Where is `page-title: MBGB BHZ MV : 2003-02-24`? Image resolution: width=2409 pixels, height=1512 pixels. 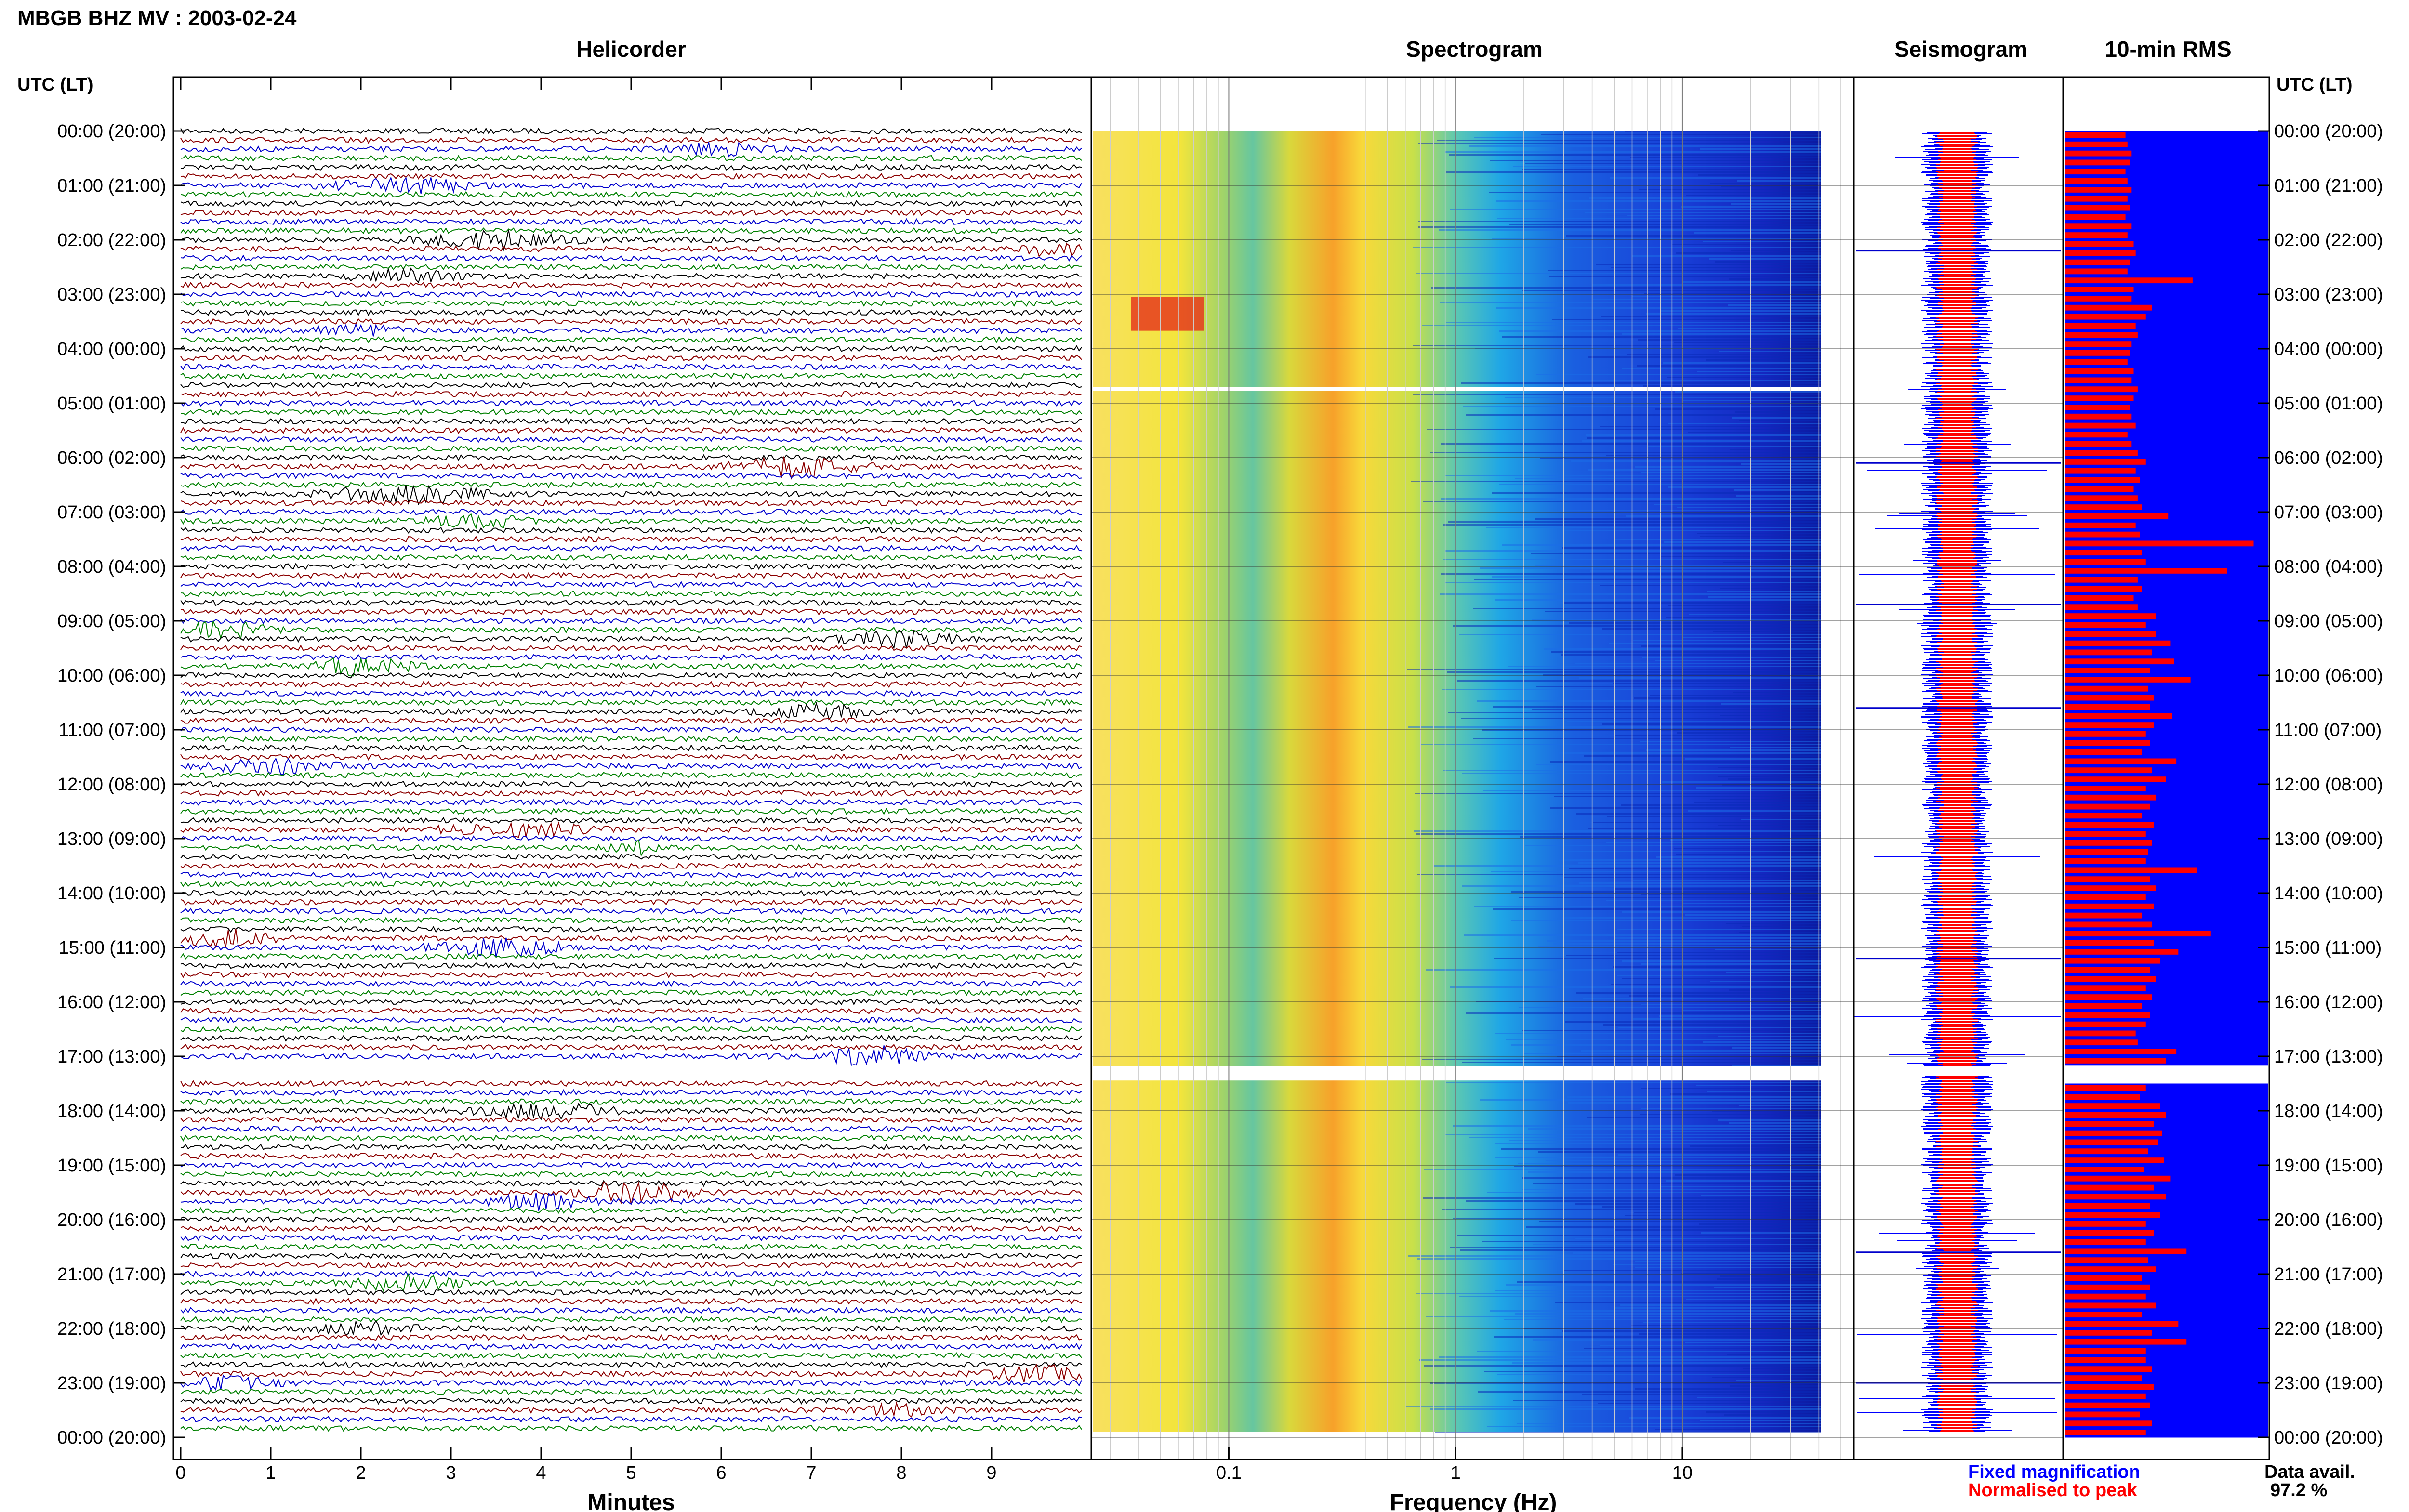 page-title: MBGB BHZ MV : 2003-02-24 is located at coordinates (157, 18).